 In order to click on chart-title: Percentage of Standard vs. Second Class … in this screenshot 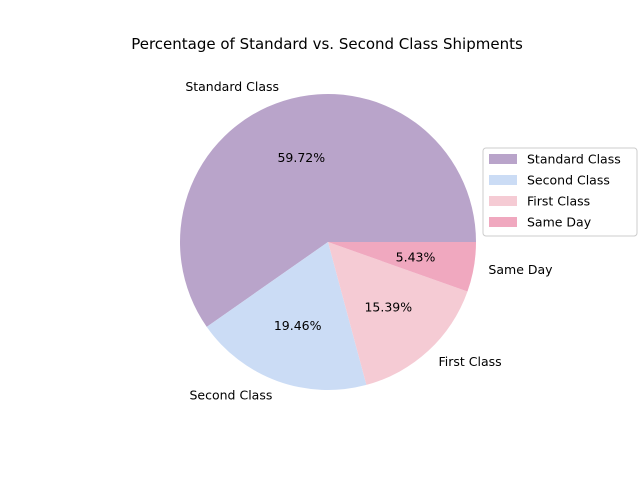, I will do `click(327, 44)`.